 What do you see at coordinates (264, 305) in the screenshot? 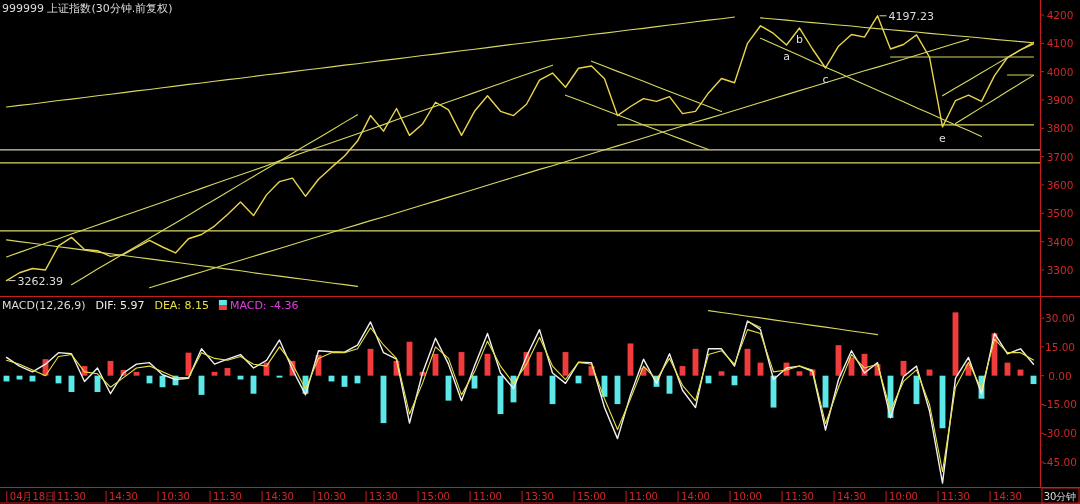
I see `legend-label: MACD: -4.36` at bounding box center [264, 305].